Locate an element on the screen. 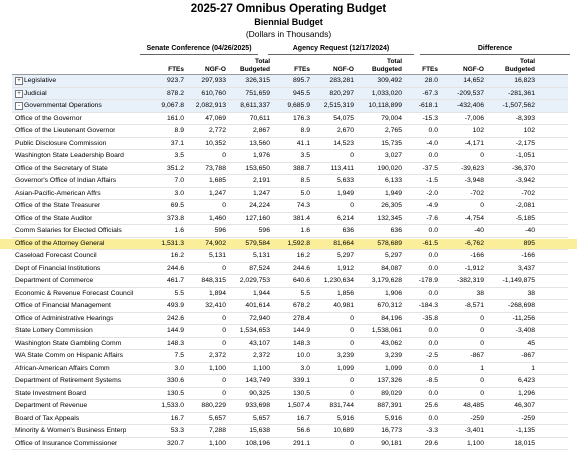 Image resolution: width=577 pixels, height=450 pixels. row-label: Economic & Revenue Forecast Council is located at coordinates (74, 294).